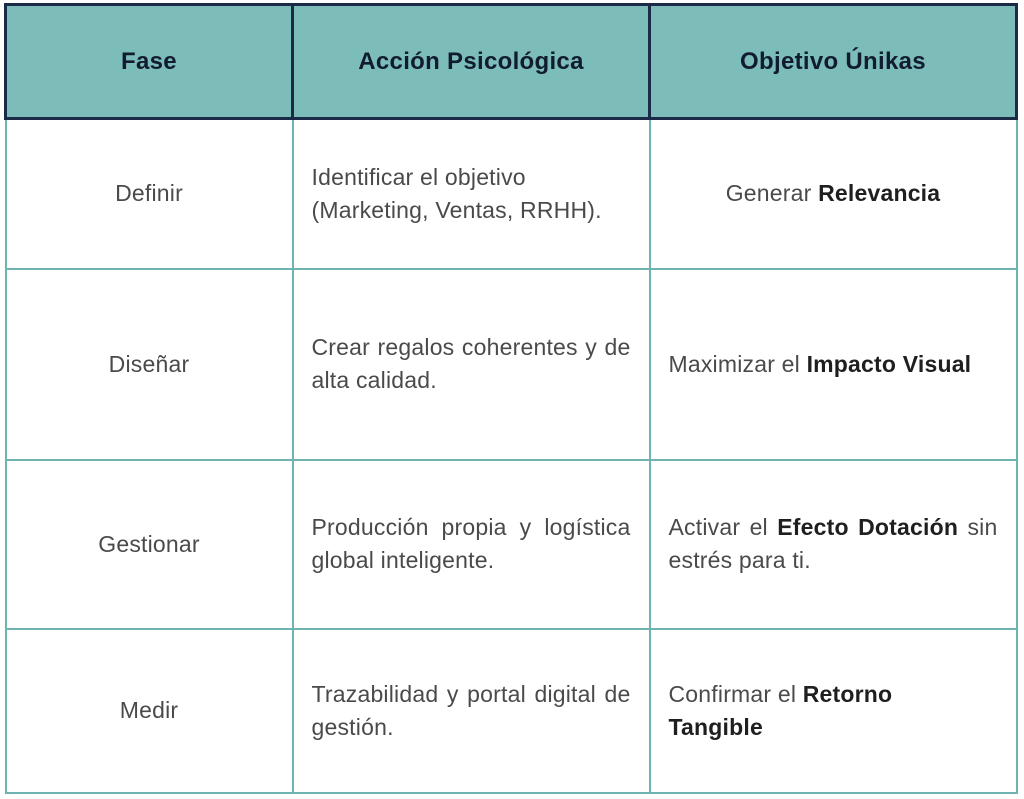  I want to click on cell-objetivo-definir: Generar Relevancia, so click(833, 193).